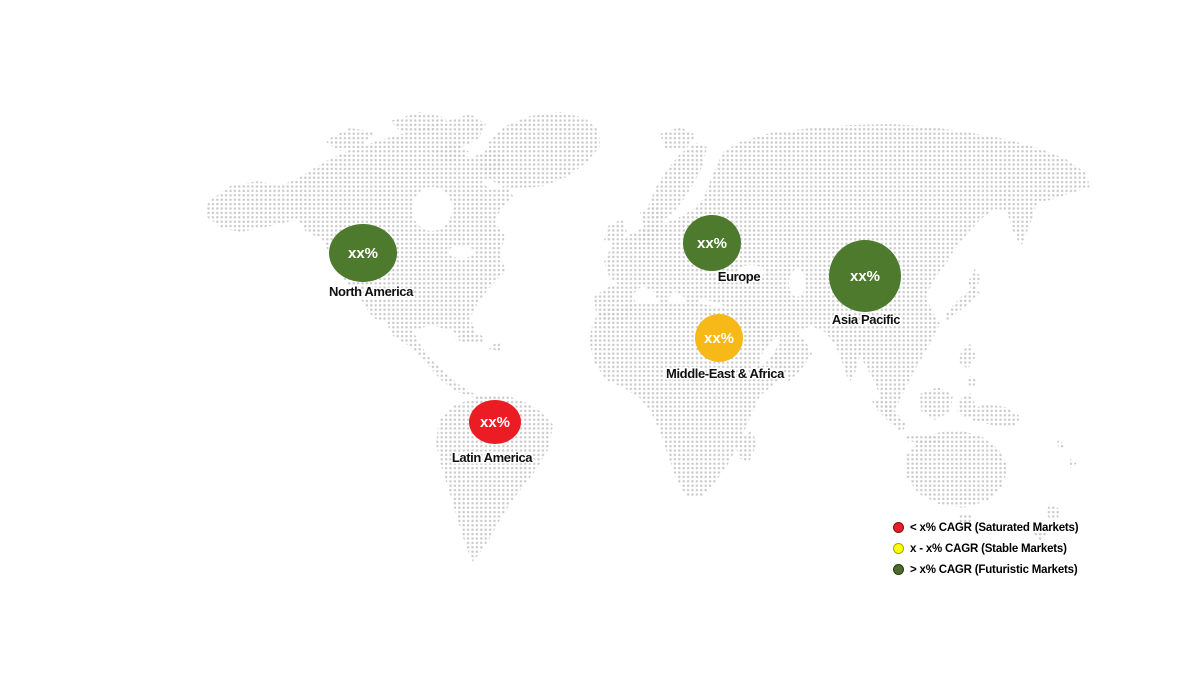 This screenshot has width=1200, height=675. Describe the element at coordinates (725, 373) in the screenshot. I see `region-label-middle-east-africa: Middle-East & Africa` at that location.